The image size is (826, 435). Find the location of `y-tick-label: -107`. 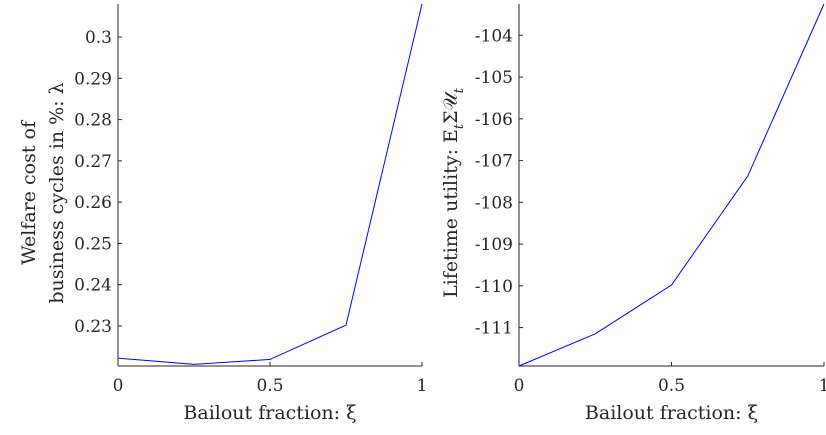

y-tick-label: -107 is located at coordinates (494, 162).